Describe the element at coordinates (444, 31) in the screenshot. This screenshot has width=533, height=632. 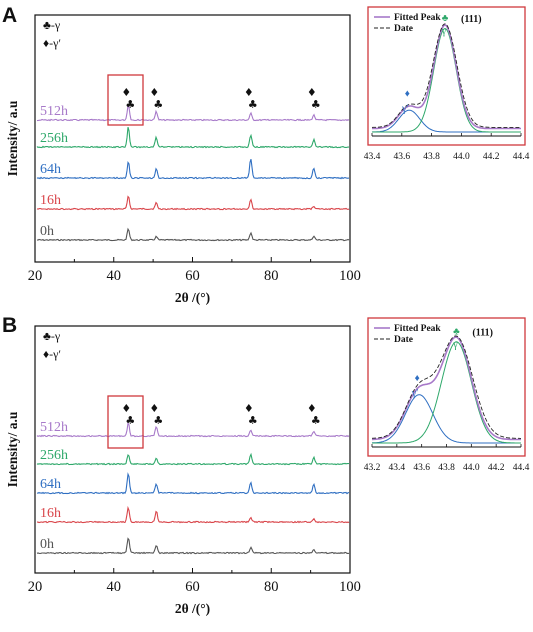
I see `inset-gamma-label: γ` at that location.